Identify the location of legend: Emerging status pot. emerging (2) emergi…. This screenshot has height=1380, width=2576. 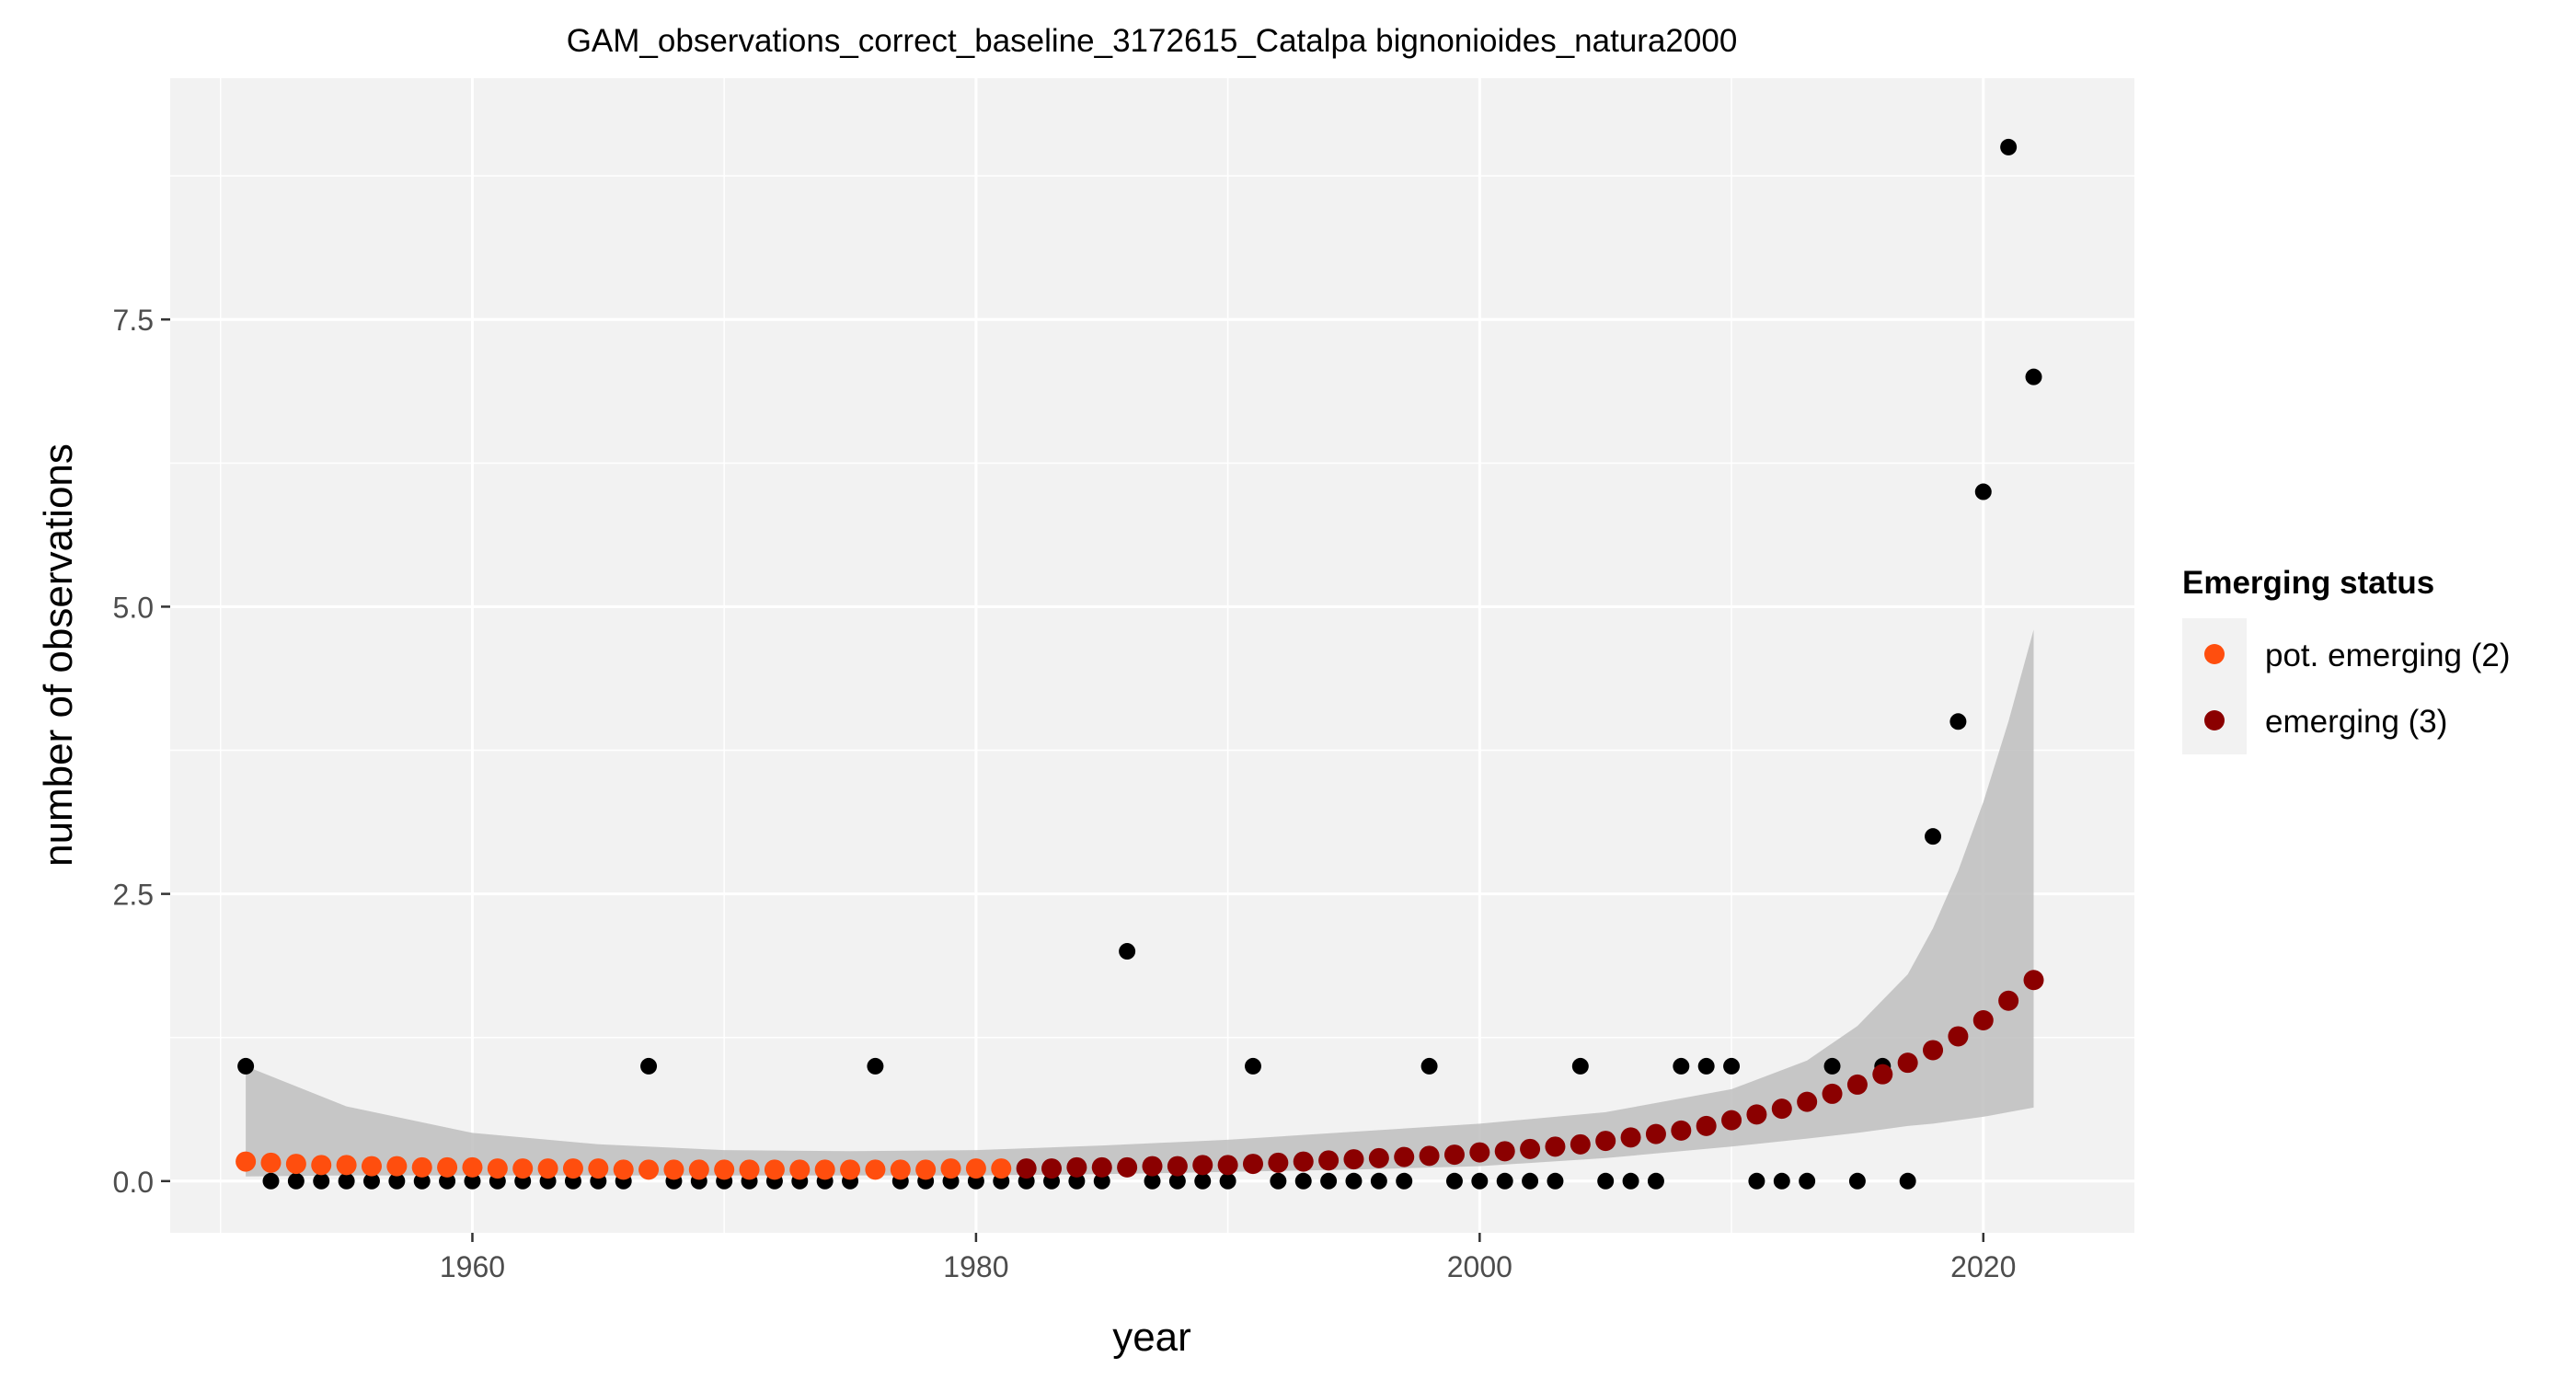
(2346, 659).